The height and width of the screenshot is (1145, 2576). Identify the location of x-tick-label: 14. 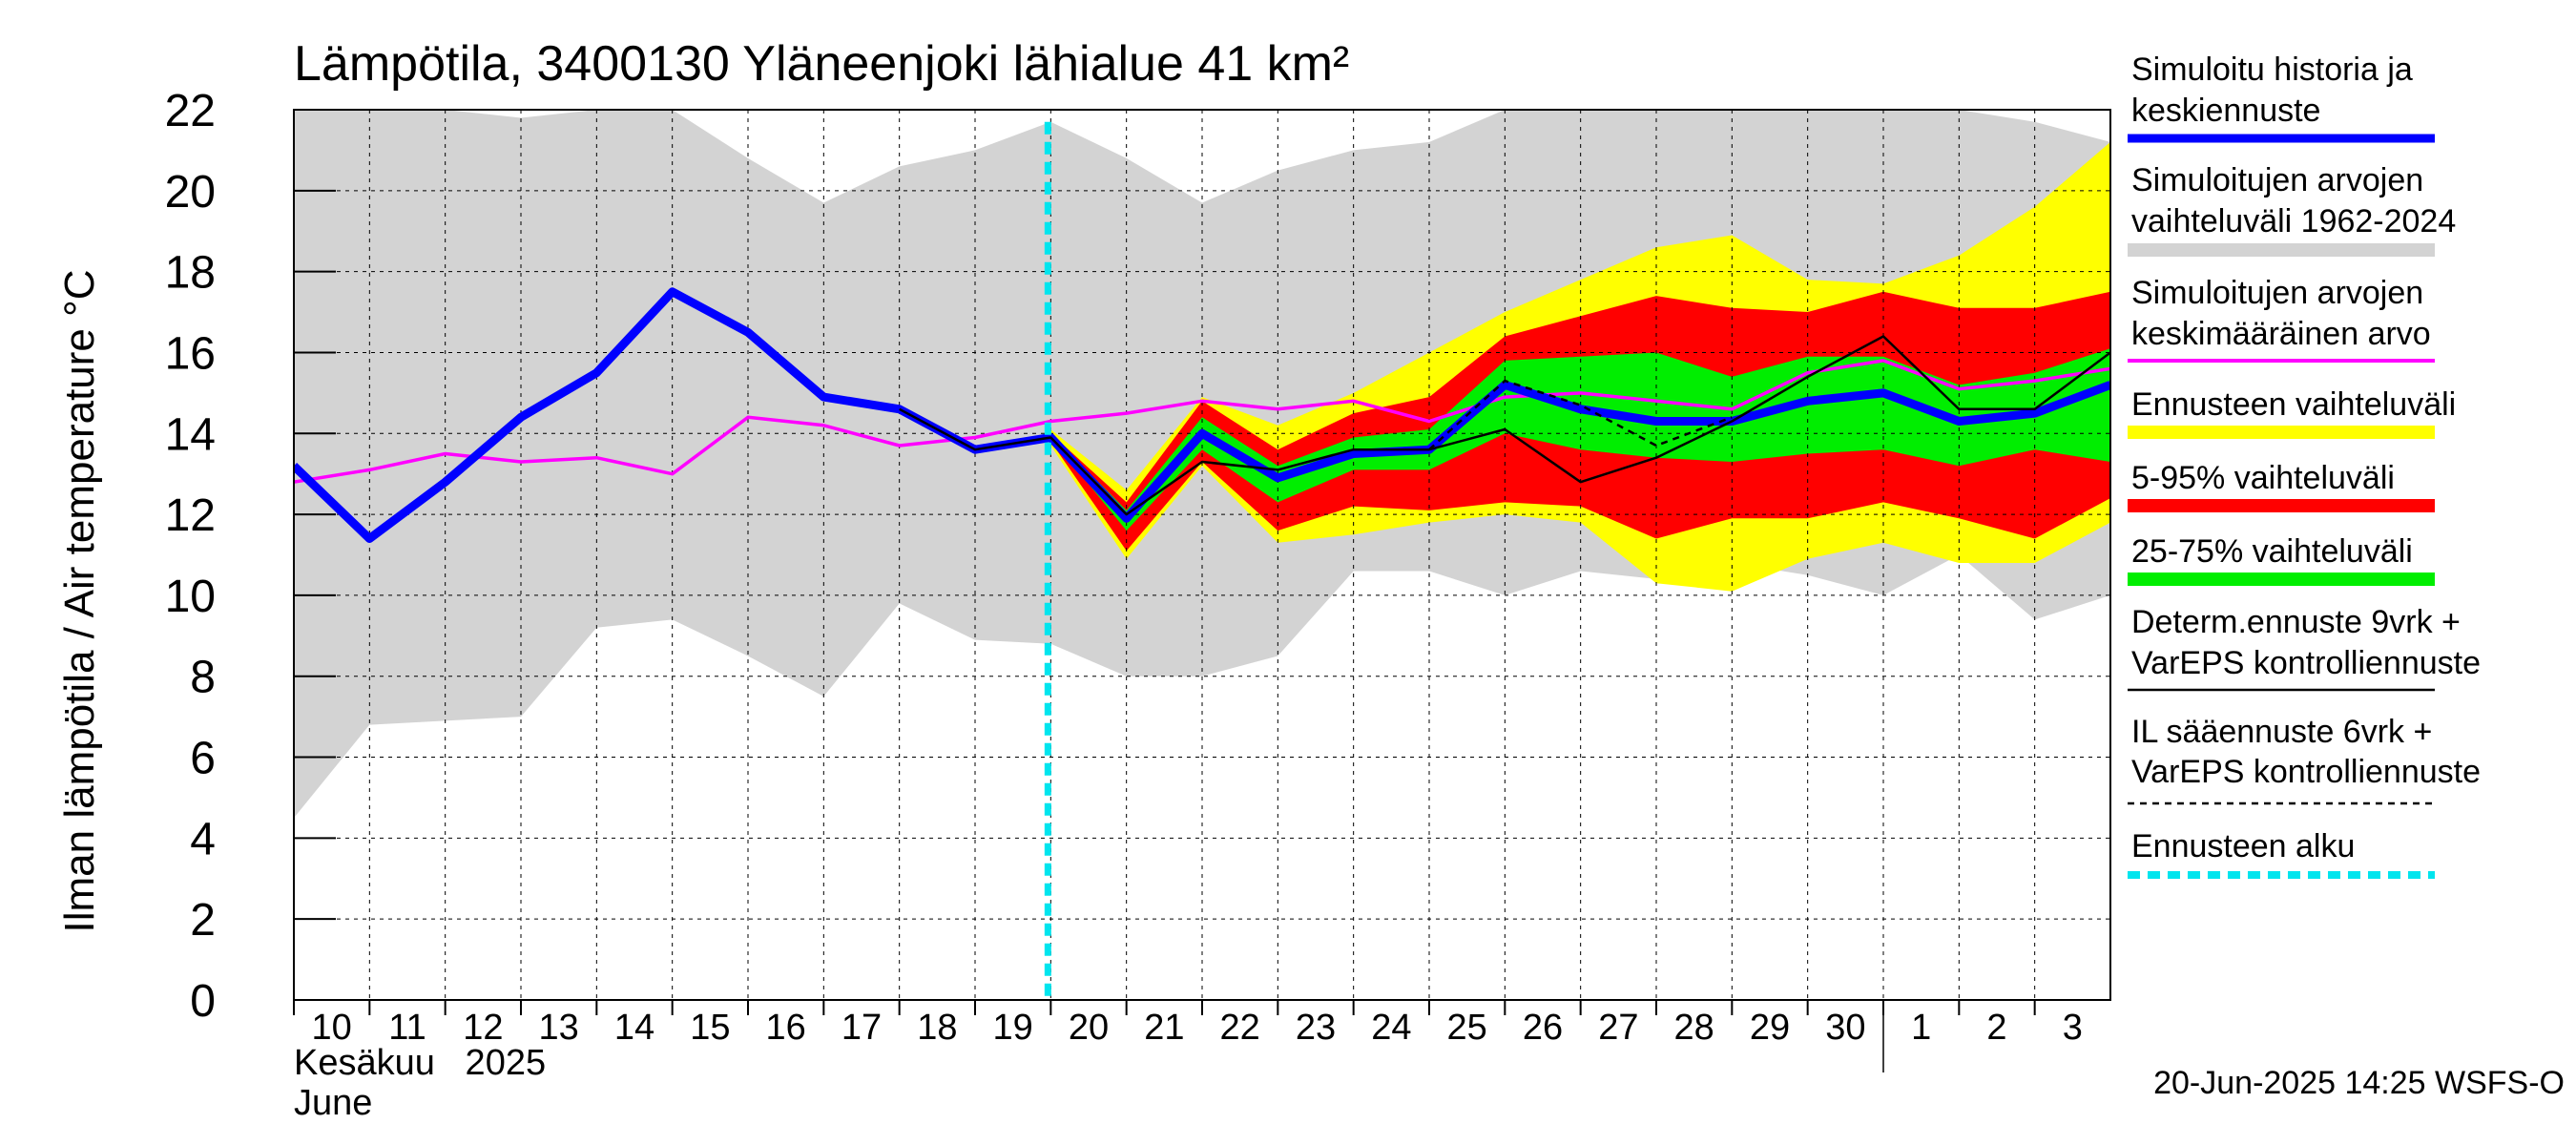
(634, 1028).